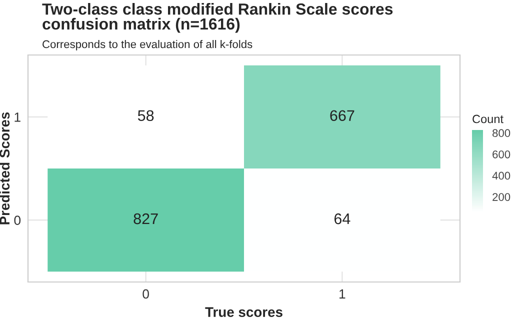 Image resolution: width=522 pixels, height=321 pixels. Describe the element at coordinates (501, 197) in the screenshot. I see `color-bar-label: 200` at that location.